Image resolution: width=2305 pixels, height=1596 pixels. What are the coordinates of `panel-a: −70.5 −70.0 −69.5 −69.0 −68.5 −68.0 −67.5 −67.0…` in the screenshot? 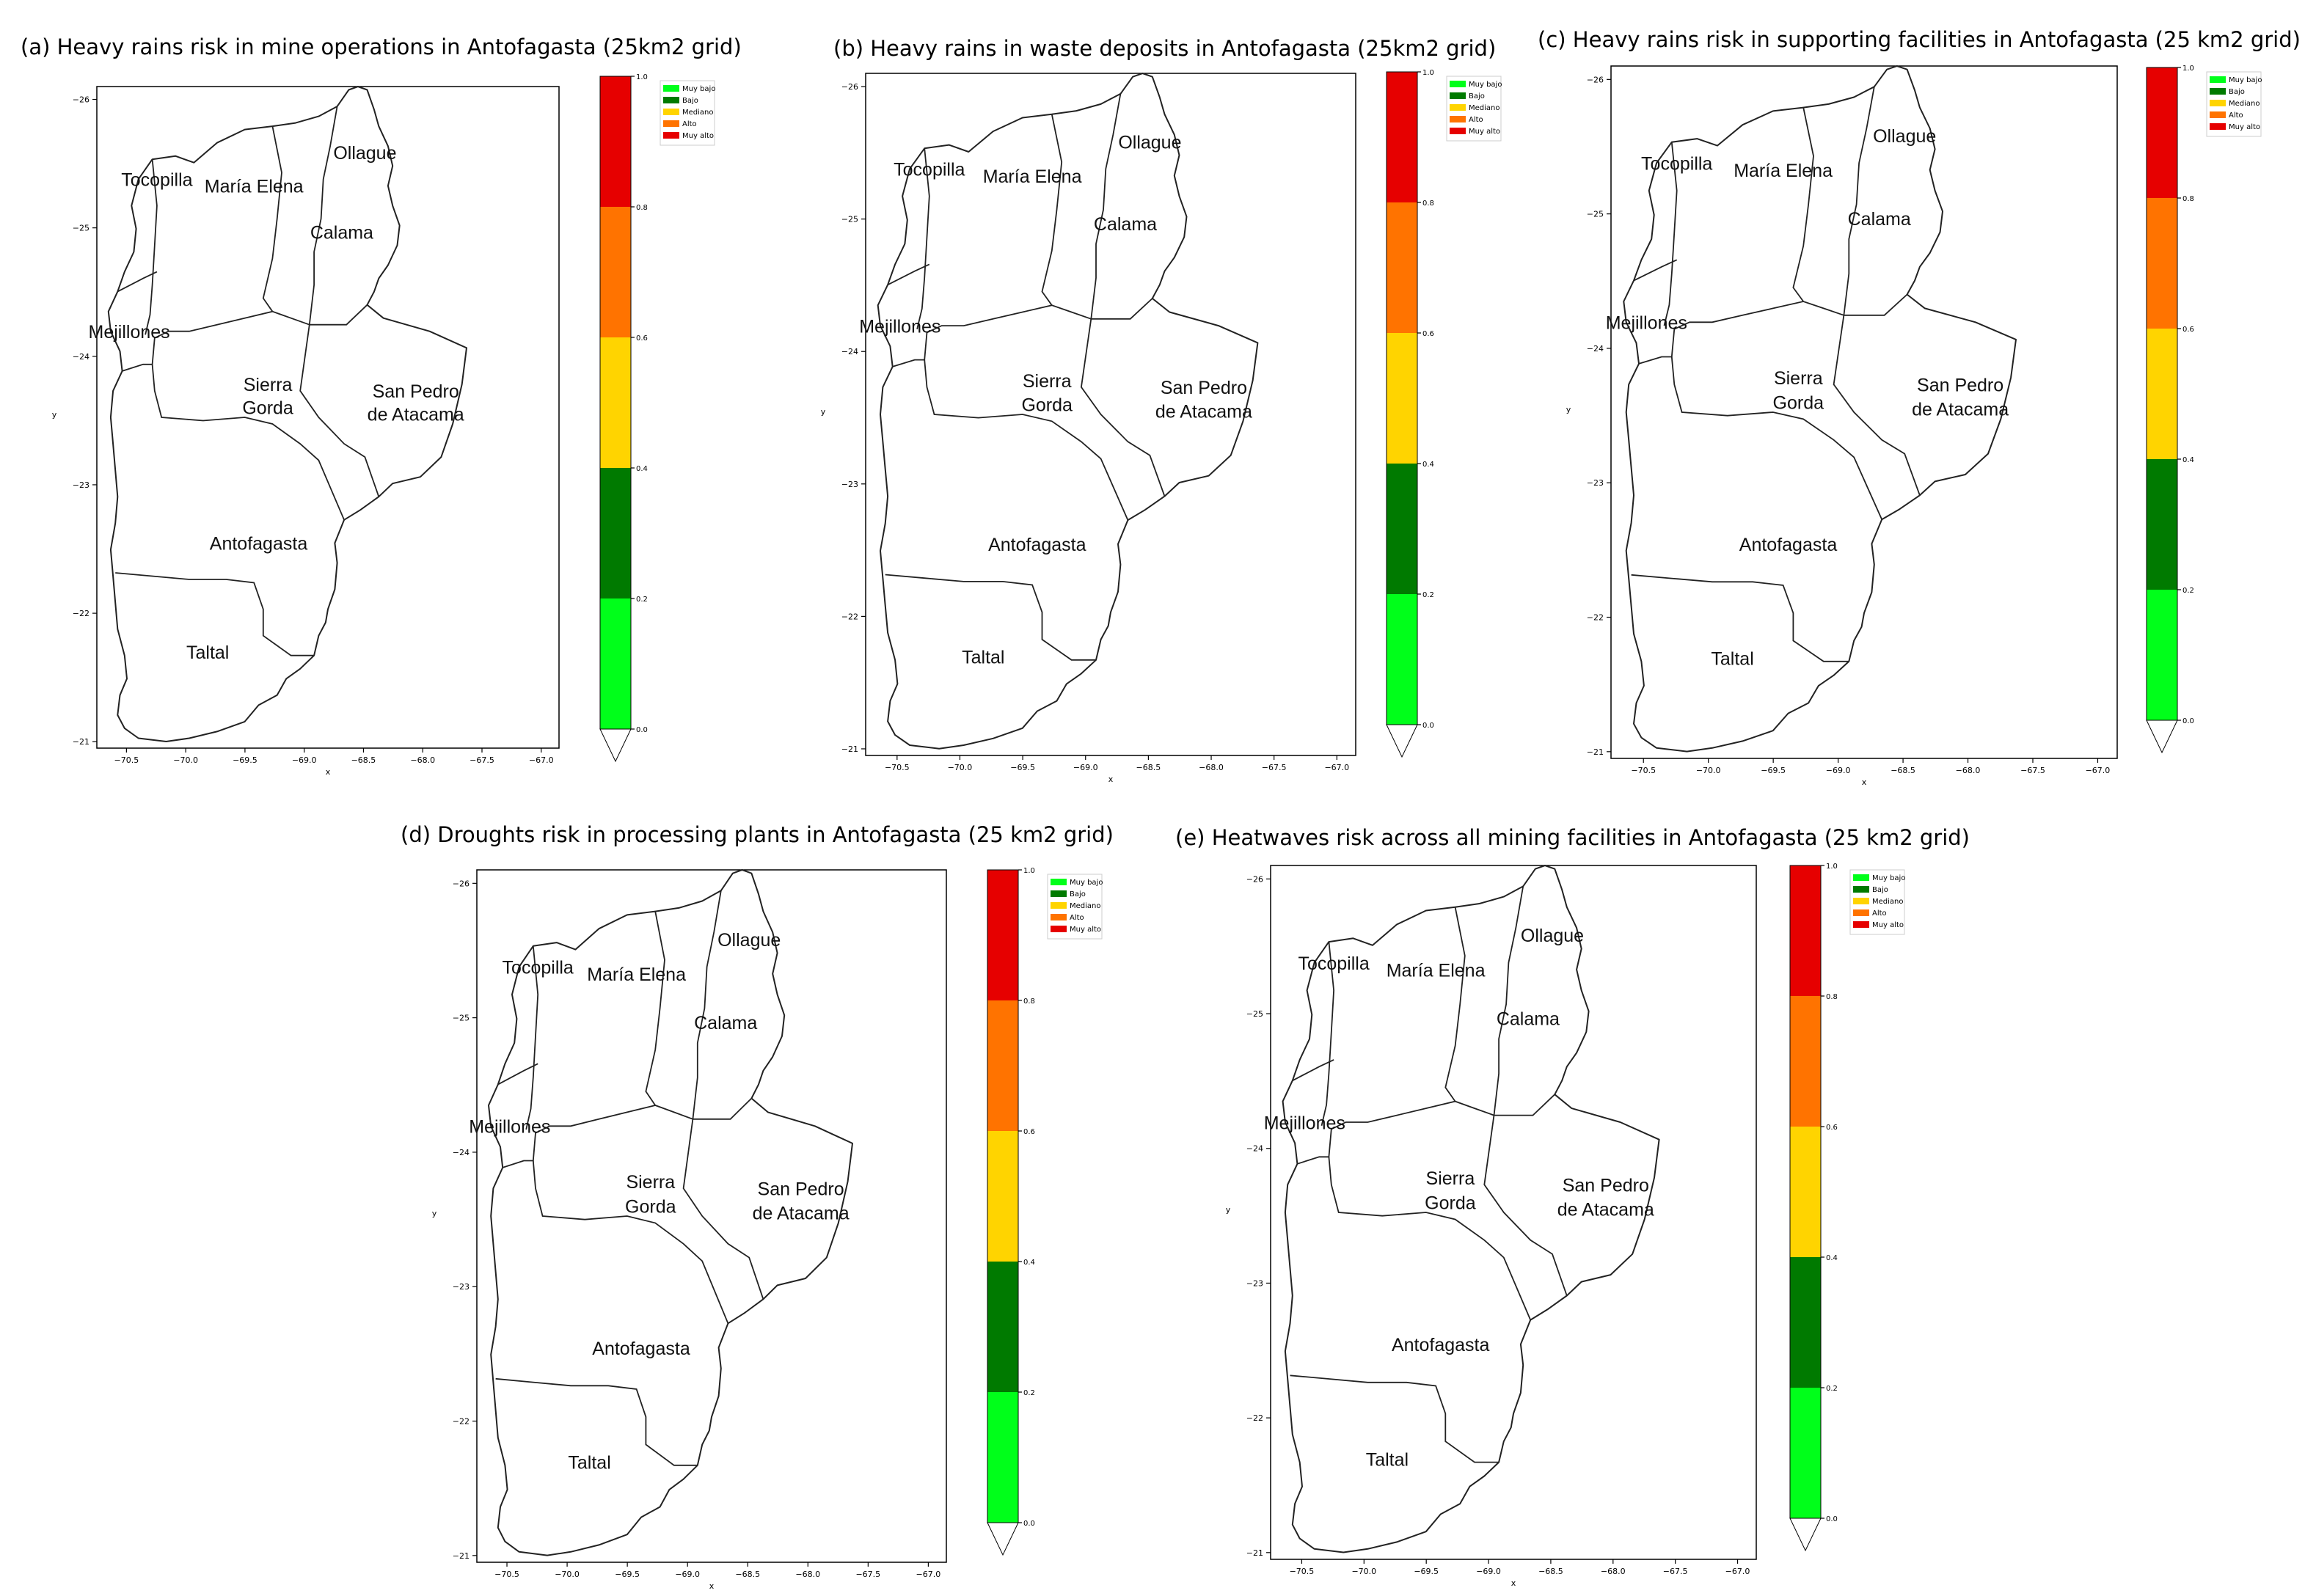 It's located at (306, 431).